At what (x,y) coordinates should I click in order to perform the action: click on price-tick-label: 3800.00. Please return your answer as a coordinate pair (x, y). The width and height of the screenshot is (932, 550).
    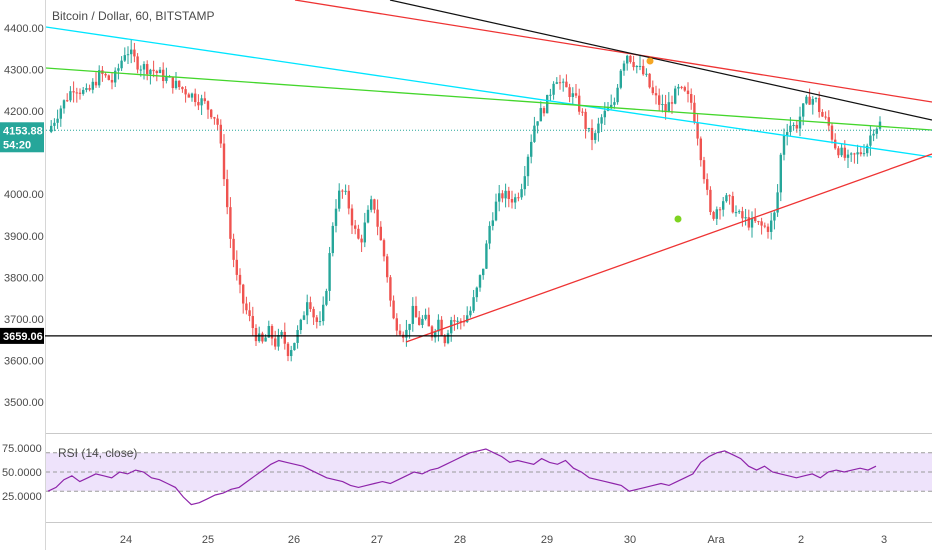
    Looking at the image, I should click on (24, 278).